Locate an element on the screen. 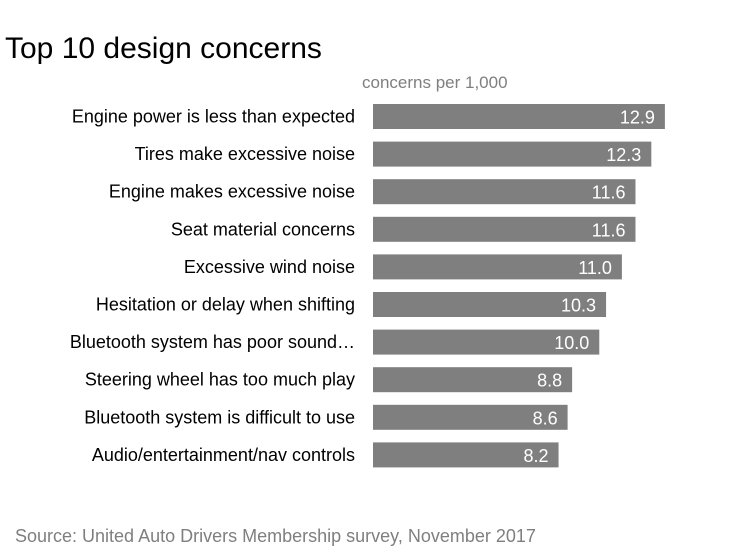  category-label: Engine power is less than expected is located at coordinates (213, 117).